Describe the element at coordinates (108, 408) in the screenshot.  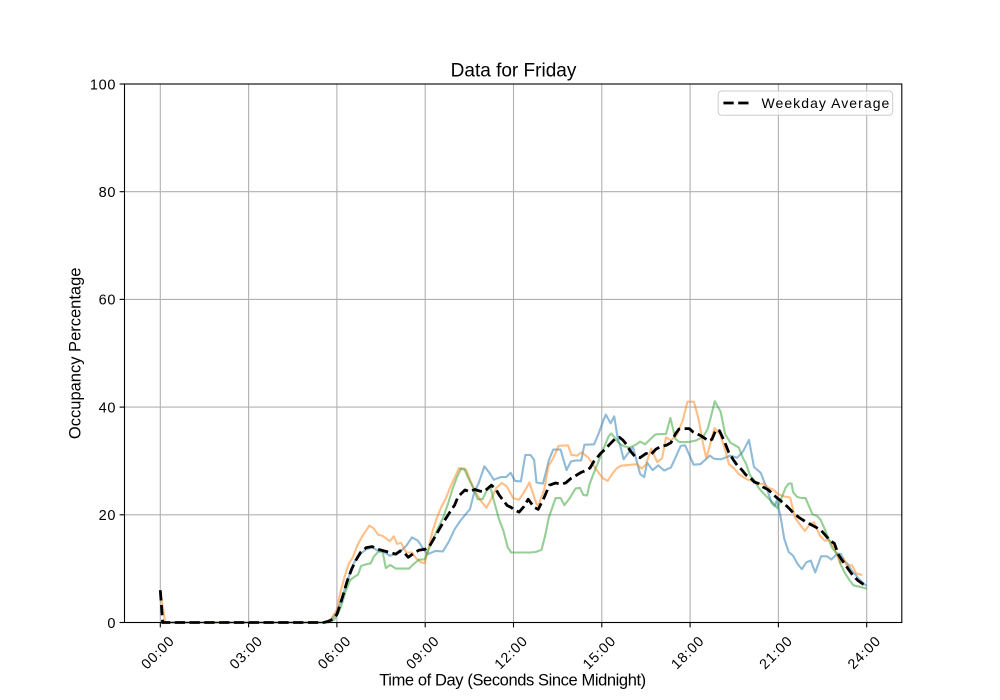
I see `svg-text: 40` at that location.